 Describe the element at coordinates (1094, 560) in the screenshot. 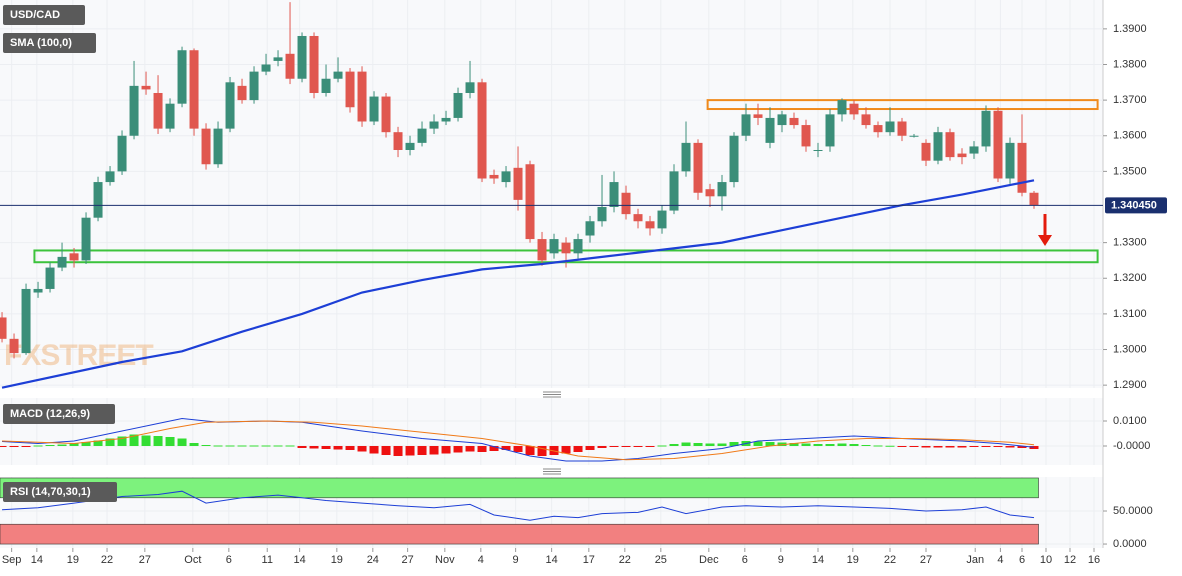

I see `x-tick-label: 16` at that location.